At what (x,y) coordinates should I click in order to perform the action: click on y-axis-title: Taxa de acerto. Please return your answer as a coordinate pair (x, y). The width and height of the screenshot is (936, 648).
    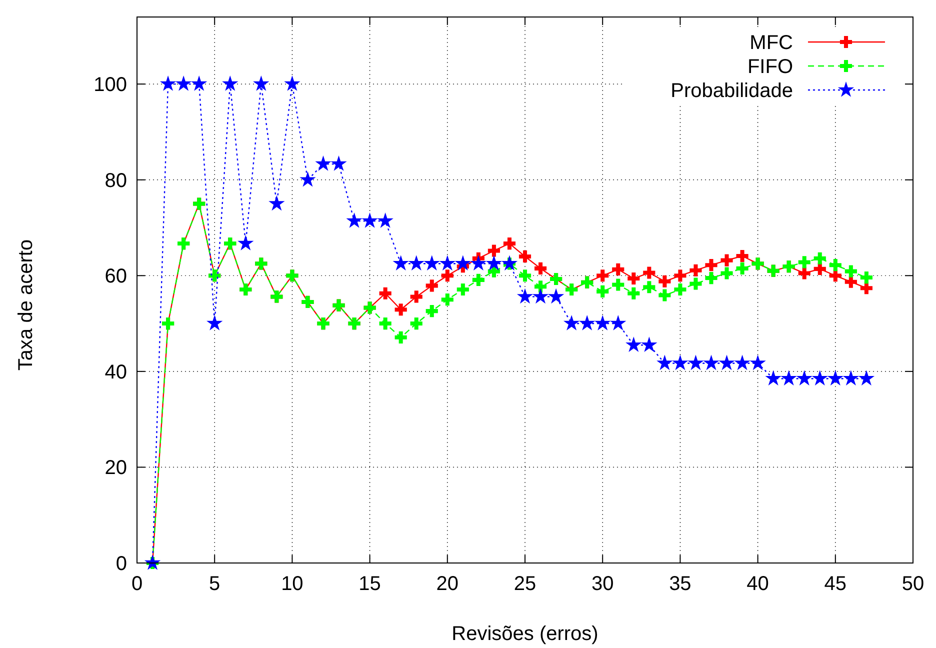
    Looking at the image, I should click on (26, 305).